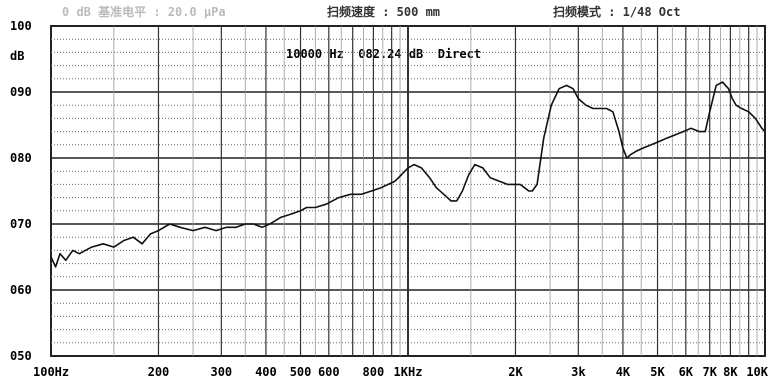 The image size is (771, 380). What do you see at coordinates (384, 12) in the screenshot?
I see `sweep-speed: 扫频速度 : 500 mm` at bounding box center [384, 12].